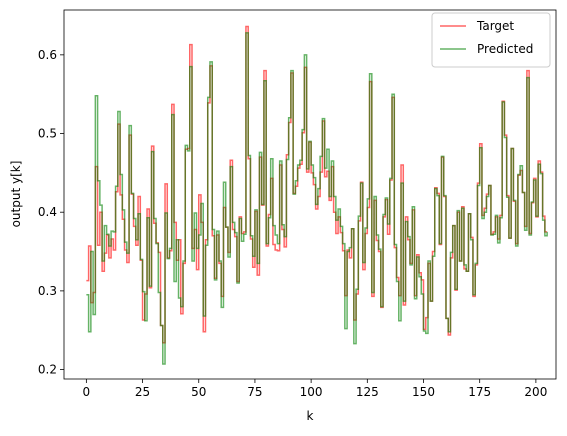  I want to click on y-axis-label: output y[k], so click(16, 194).